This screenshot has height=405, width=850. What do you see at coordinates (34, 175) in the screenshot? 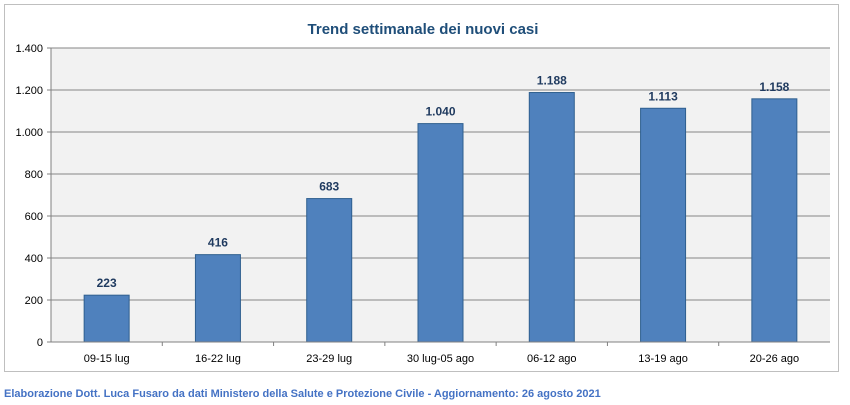
I see `y-tick-label: 800` at bounding box center [34, 175].